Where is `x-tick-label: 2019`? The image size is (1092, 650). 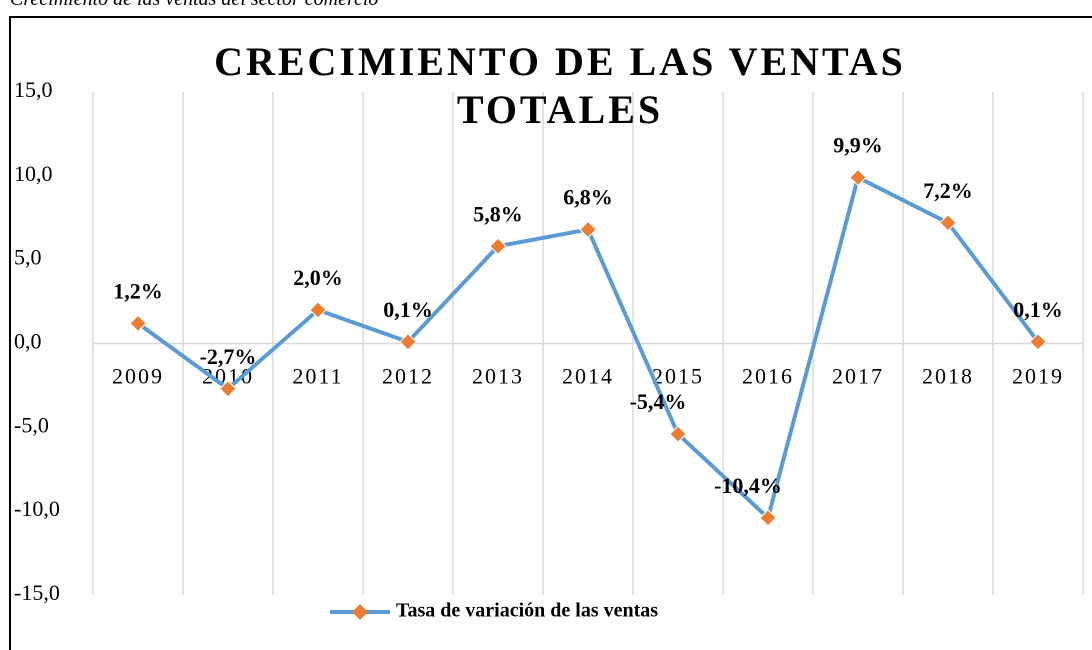 x-tick-label: 2019 is located at coordinates (1038, 376).